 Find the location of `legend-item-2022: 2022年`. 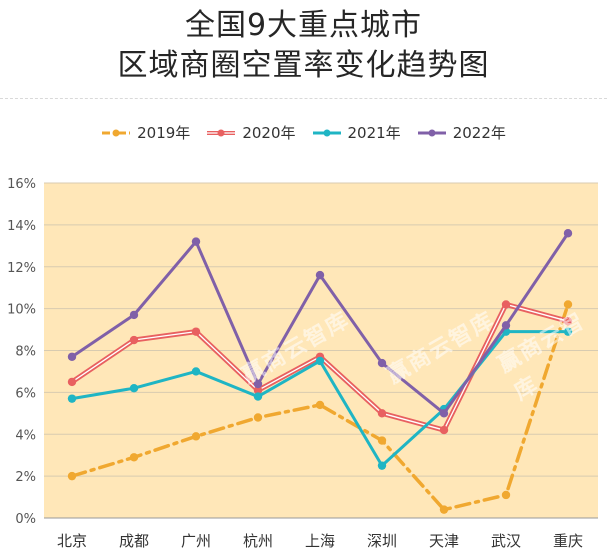

legend-item-2022: 2022年 is located at coordinates (461, 132).